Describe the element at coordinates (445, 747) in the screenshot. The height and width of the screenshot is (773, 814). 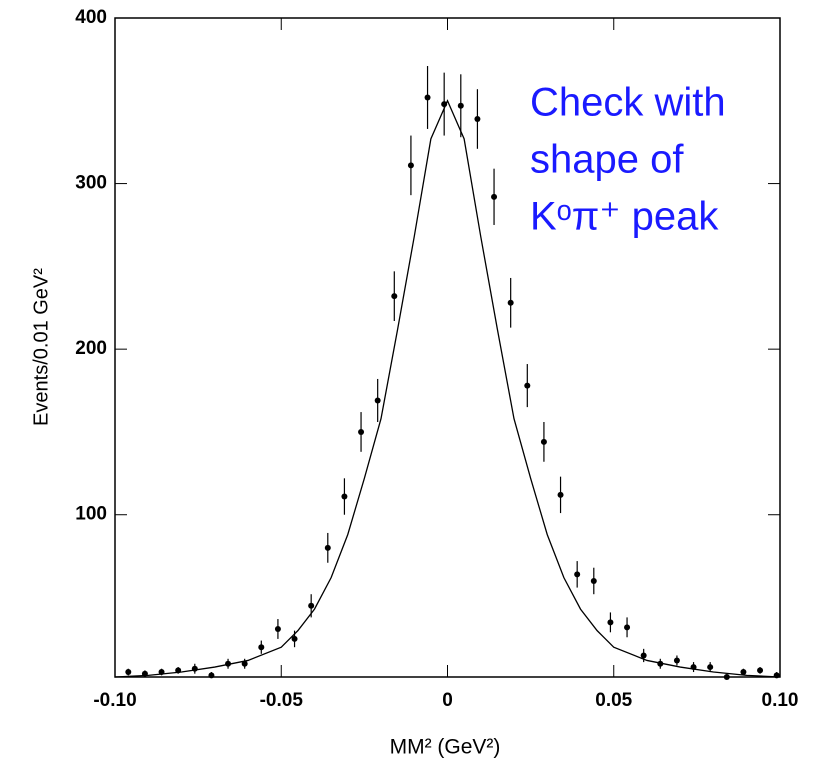
I see `x-axis-label: MM² (GeV²)` at that location.